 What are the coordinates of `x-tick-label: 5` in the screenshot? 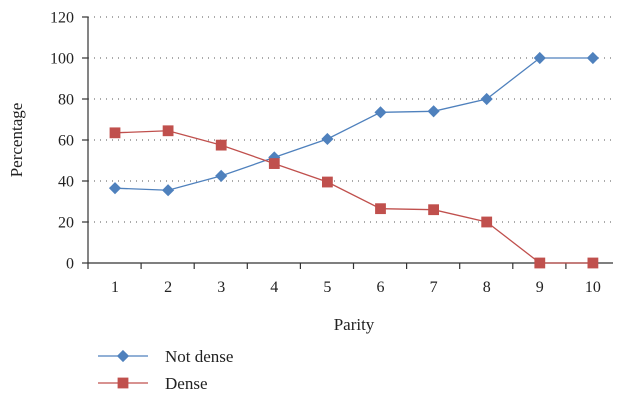 It's located at (327, 287).